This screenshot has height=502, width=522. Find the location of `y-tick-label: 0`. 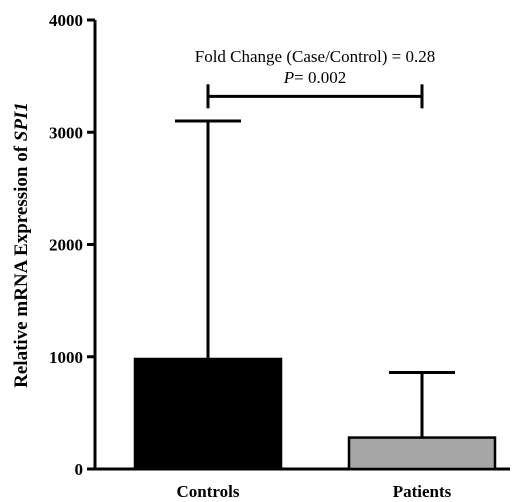

y-tick-label: 0 is located at coordinates (79, 469).